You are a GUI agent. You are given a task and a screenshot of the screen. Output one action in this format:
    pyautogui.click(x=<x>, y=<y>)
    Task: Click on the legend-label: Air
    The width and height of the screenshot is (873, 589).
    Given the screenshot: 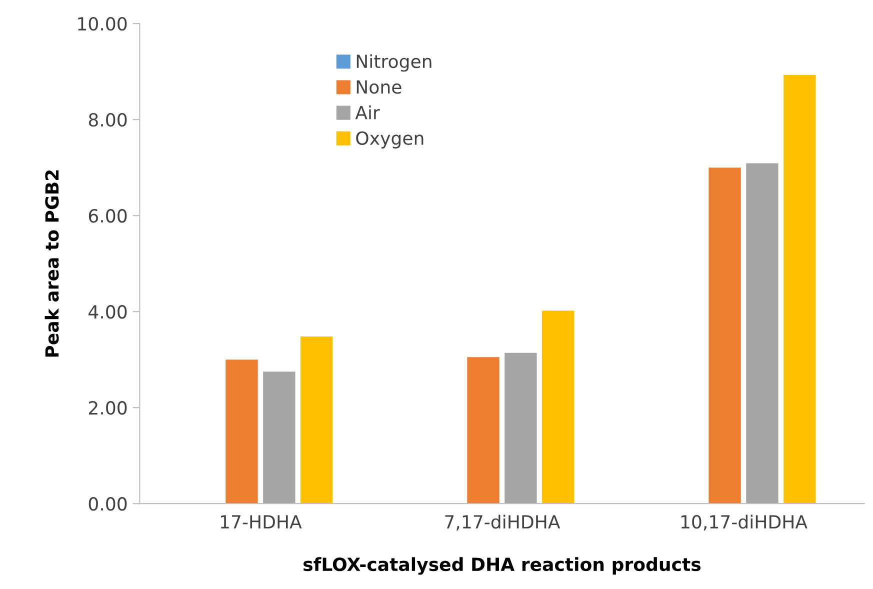 What is the action you would take?
    pyautogui.click(x=367, y=112)
    